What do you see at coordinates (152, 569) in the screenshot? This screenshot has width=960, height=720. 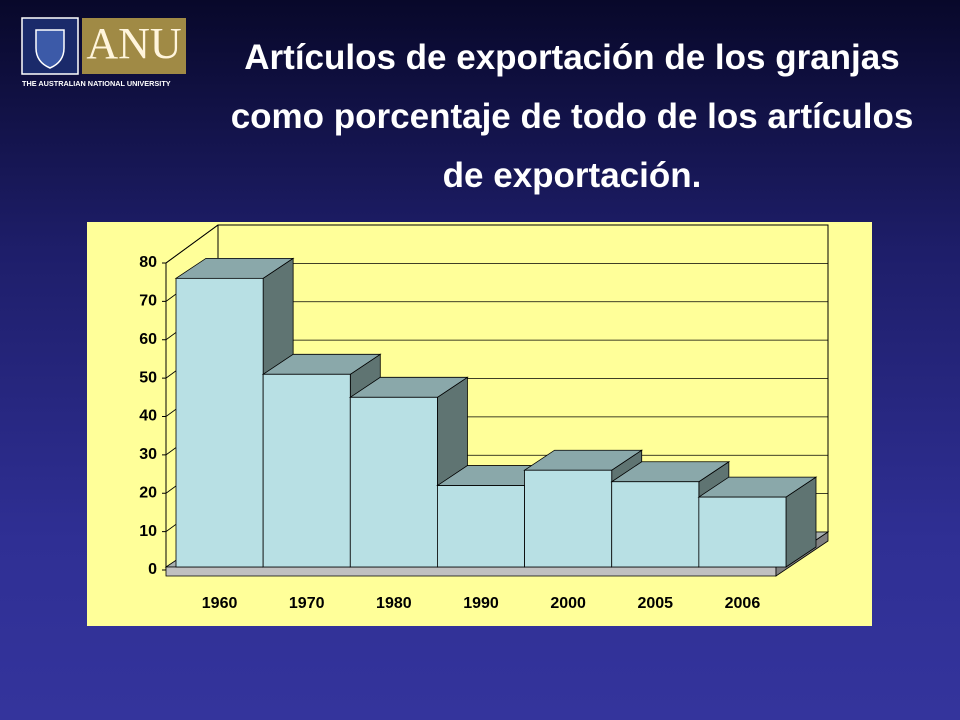 I see `y-tick-label: 0` at bounding box center [152, 569].